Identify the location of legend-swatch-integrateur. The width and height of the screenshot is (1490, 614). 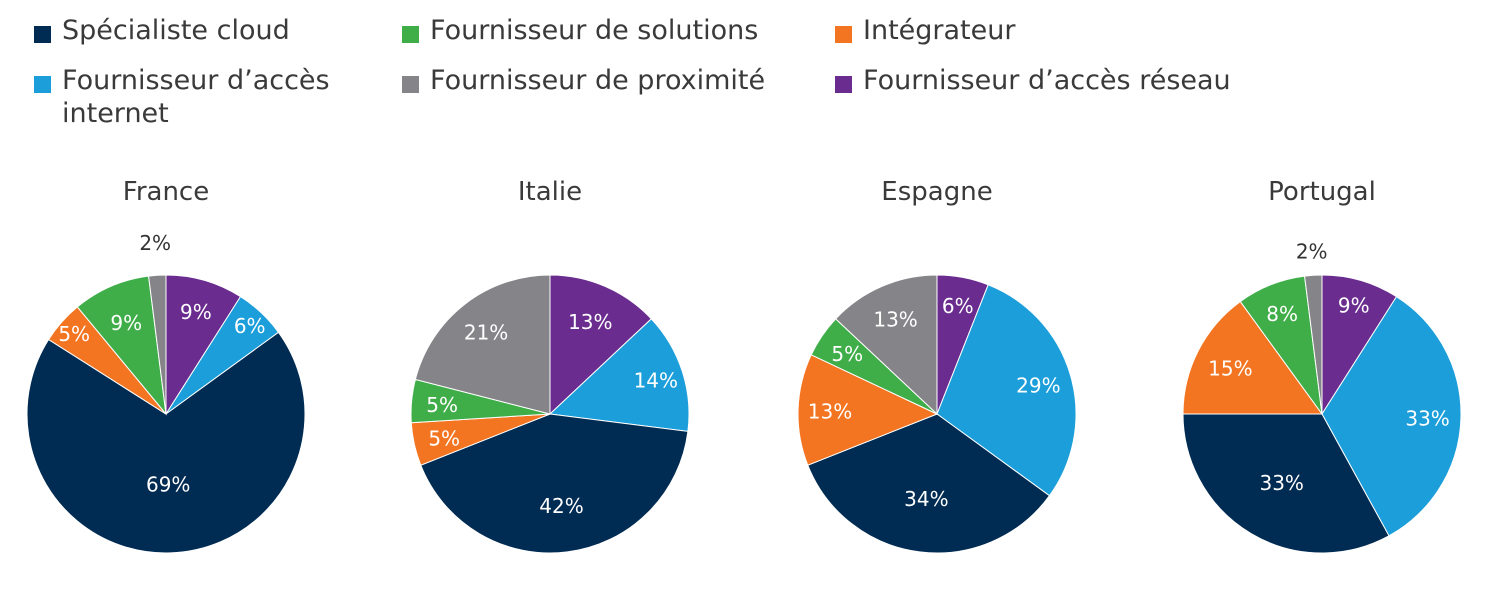
(843, 34).